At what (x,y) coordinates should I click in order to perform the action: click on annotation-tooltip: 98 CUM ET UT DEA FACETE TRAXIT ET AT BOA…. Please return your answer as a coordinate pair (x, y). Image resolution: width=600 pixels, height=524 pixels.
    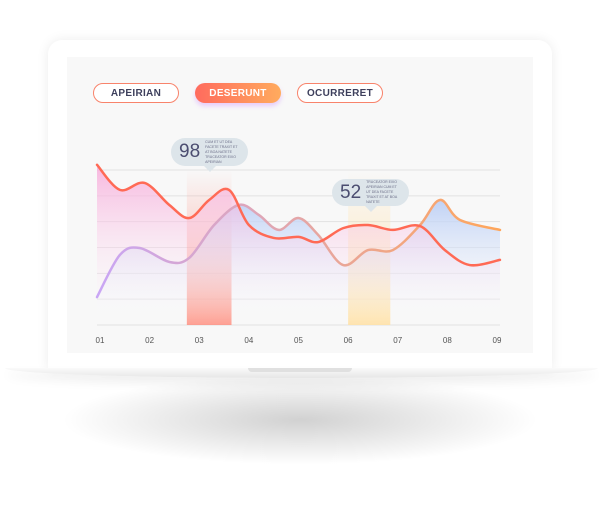
    Looking at the image, I should click on (209, 155).